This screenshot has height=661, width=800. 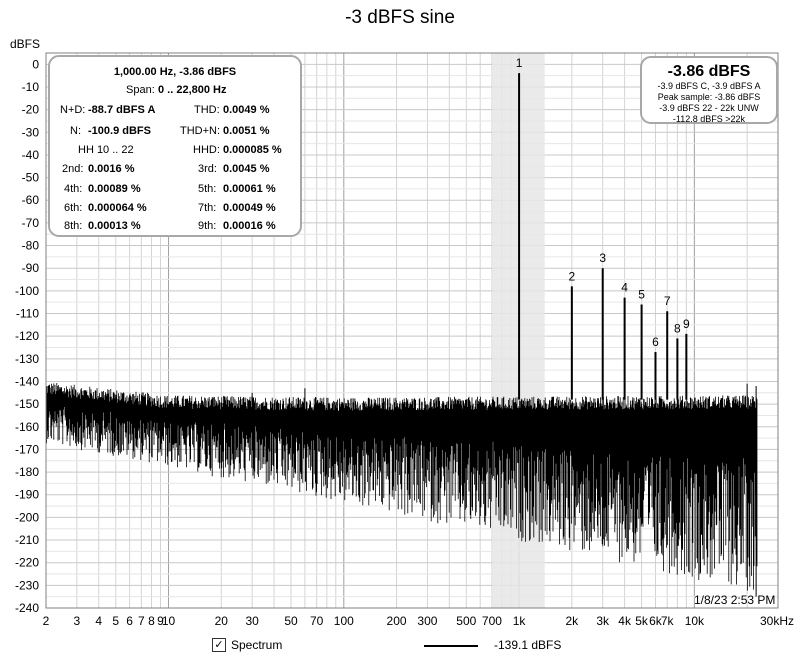 What do you see at coordinates (31, 132) in the screenshot?
I see `y-tick-label: -30` at bounding box center [31, 132].